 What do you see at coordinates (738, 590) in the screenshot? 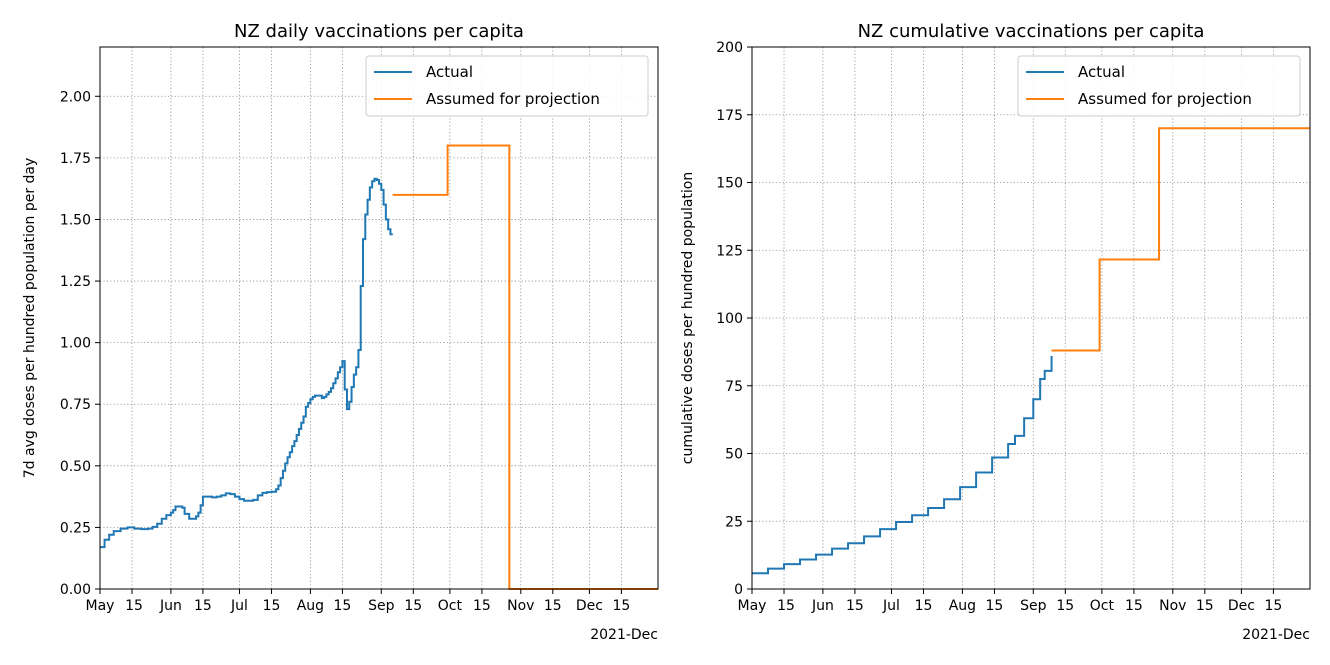
I see `y-tick-label: 0` at bounding box center [738, 590].